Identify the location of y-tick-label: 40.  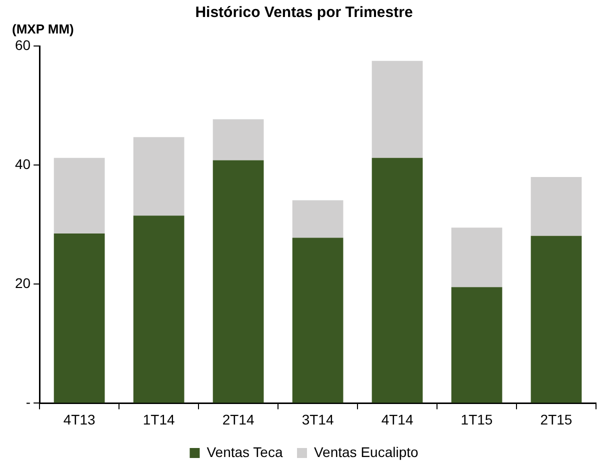
(22, 164).